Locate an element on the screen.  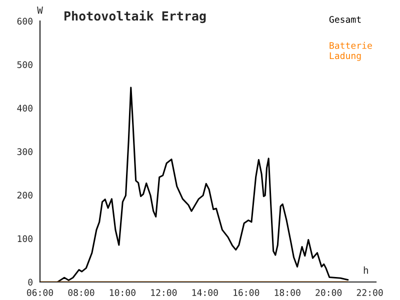
y-tick-label: 400 is located at coordinates (24, 108).